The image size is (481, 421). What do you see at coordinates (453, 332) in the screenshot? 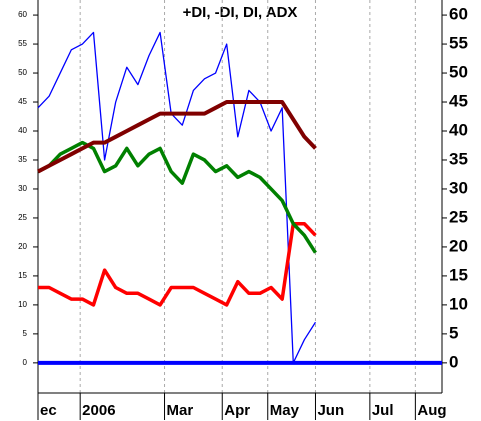
I see `y2-tick-label: 5` at bounding box center [453, 332].